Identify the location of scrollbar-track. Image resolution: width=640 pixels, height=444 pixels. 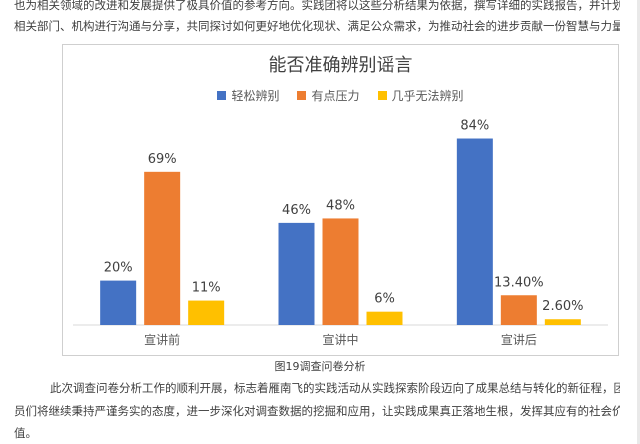
(638, 222).